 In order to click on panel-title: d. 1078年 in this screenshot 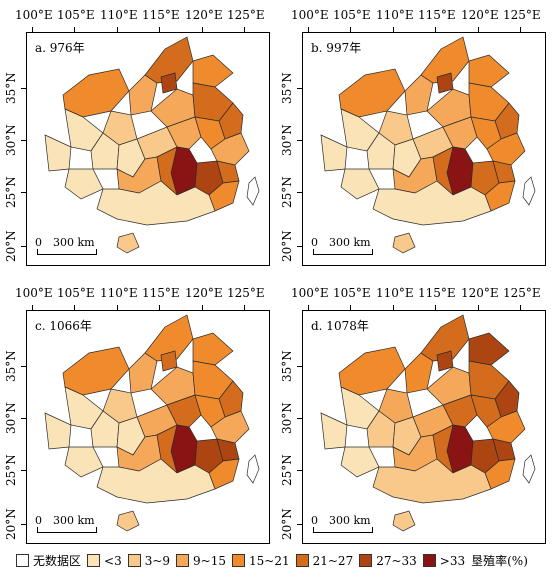, I will do `click(340, 326)`.